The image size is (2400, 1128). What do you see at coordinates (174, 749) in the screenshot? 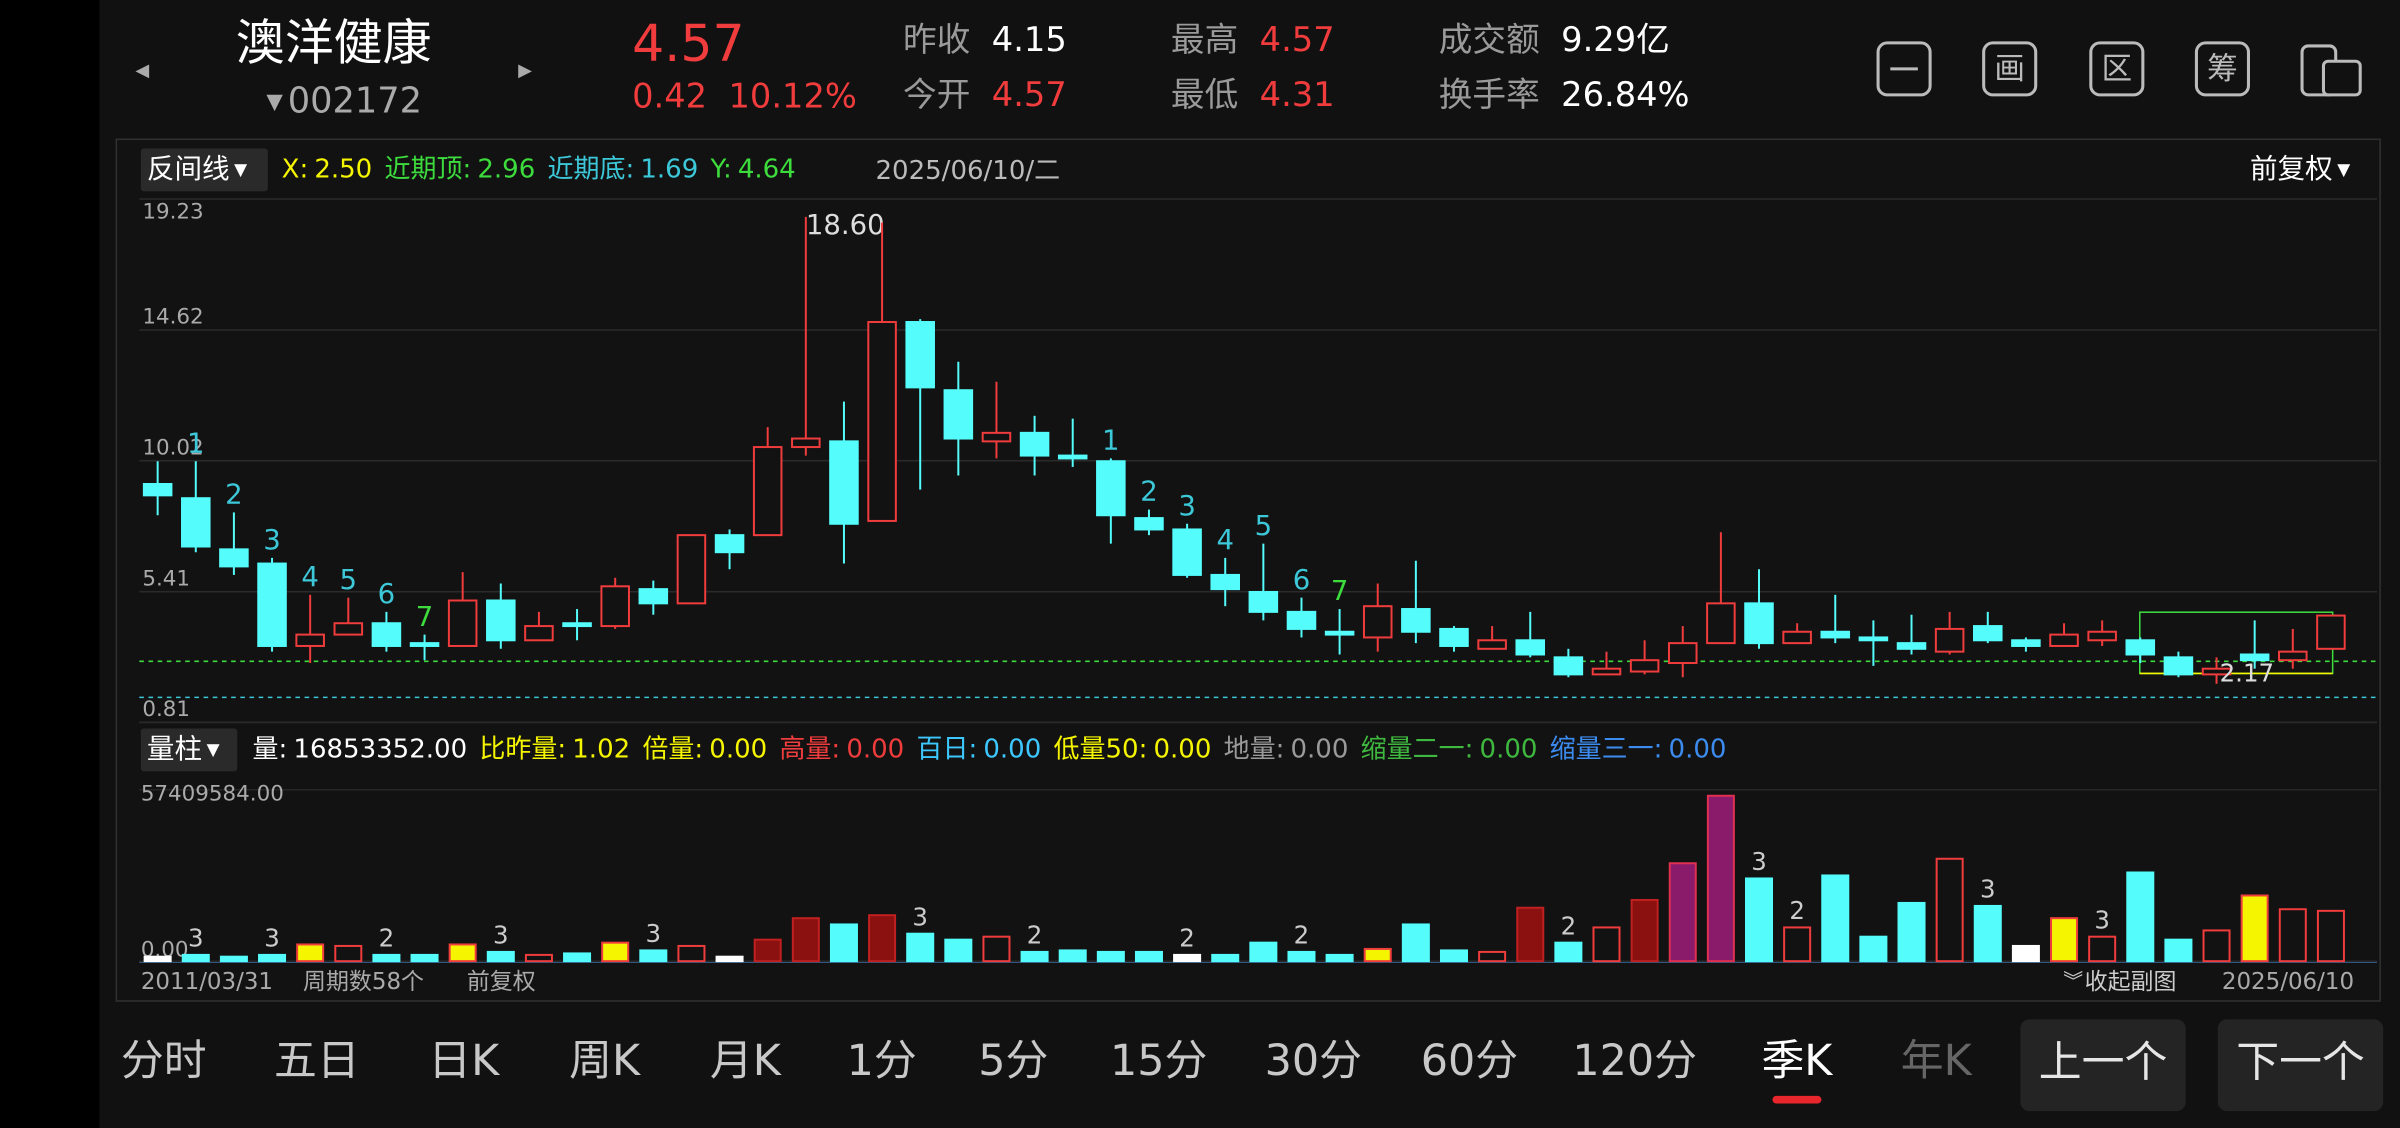
I see `indicator-name: 量柱` at bounding box center [174, 749].